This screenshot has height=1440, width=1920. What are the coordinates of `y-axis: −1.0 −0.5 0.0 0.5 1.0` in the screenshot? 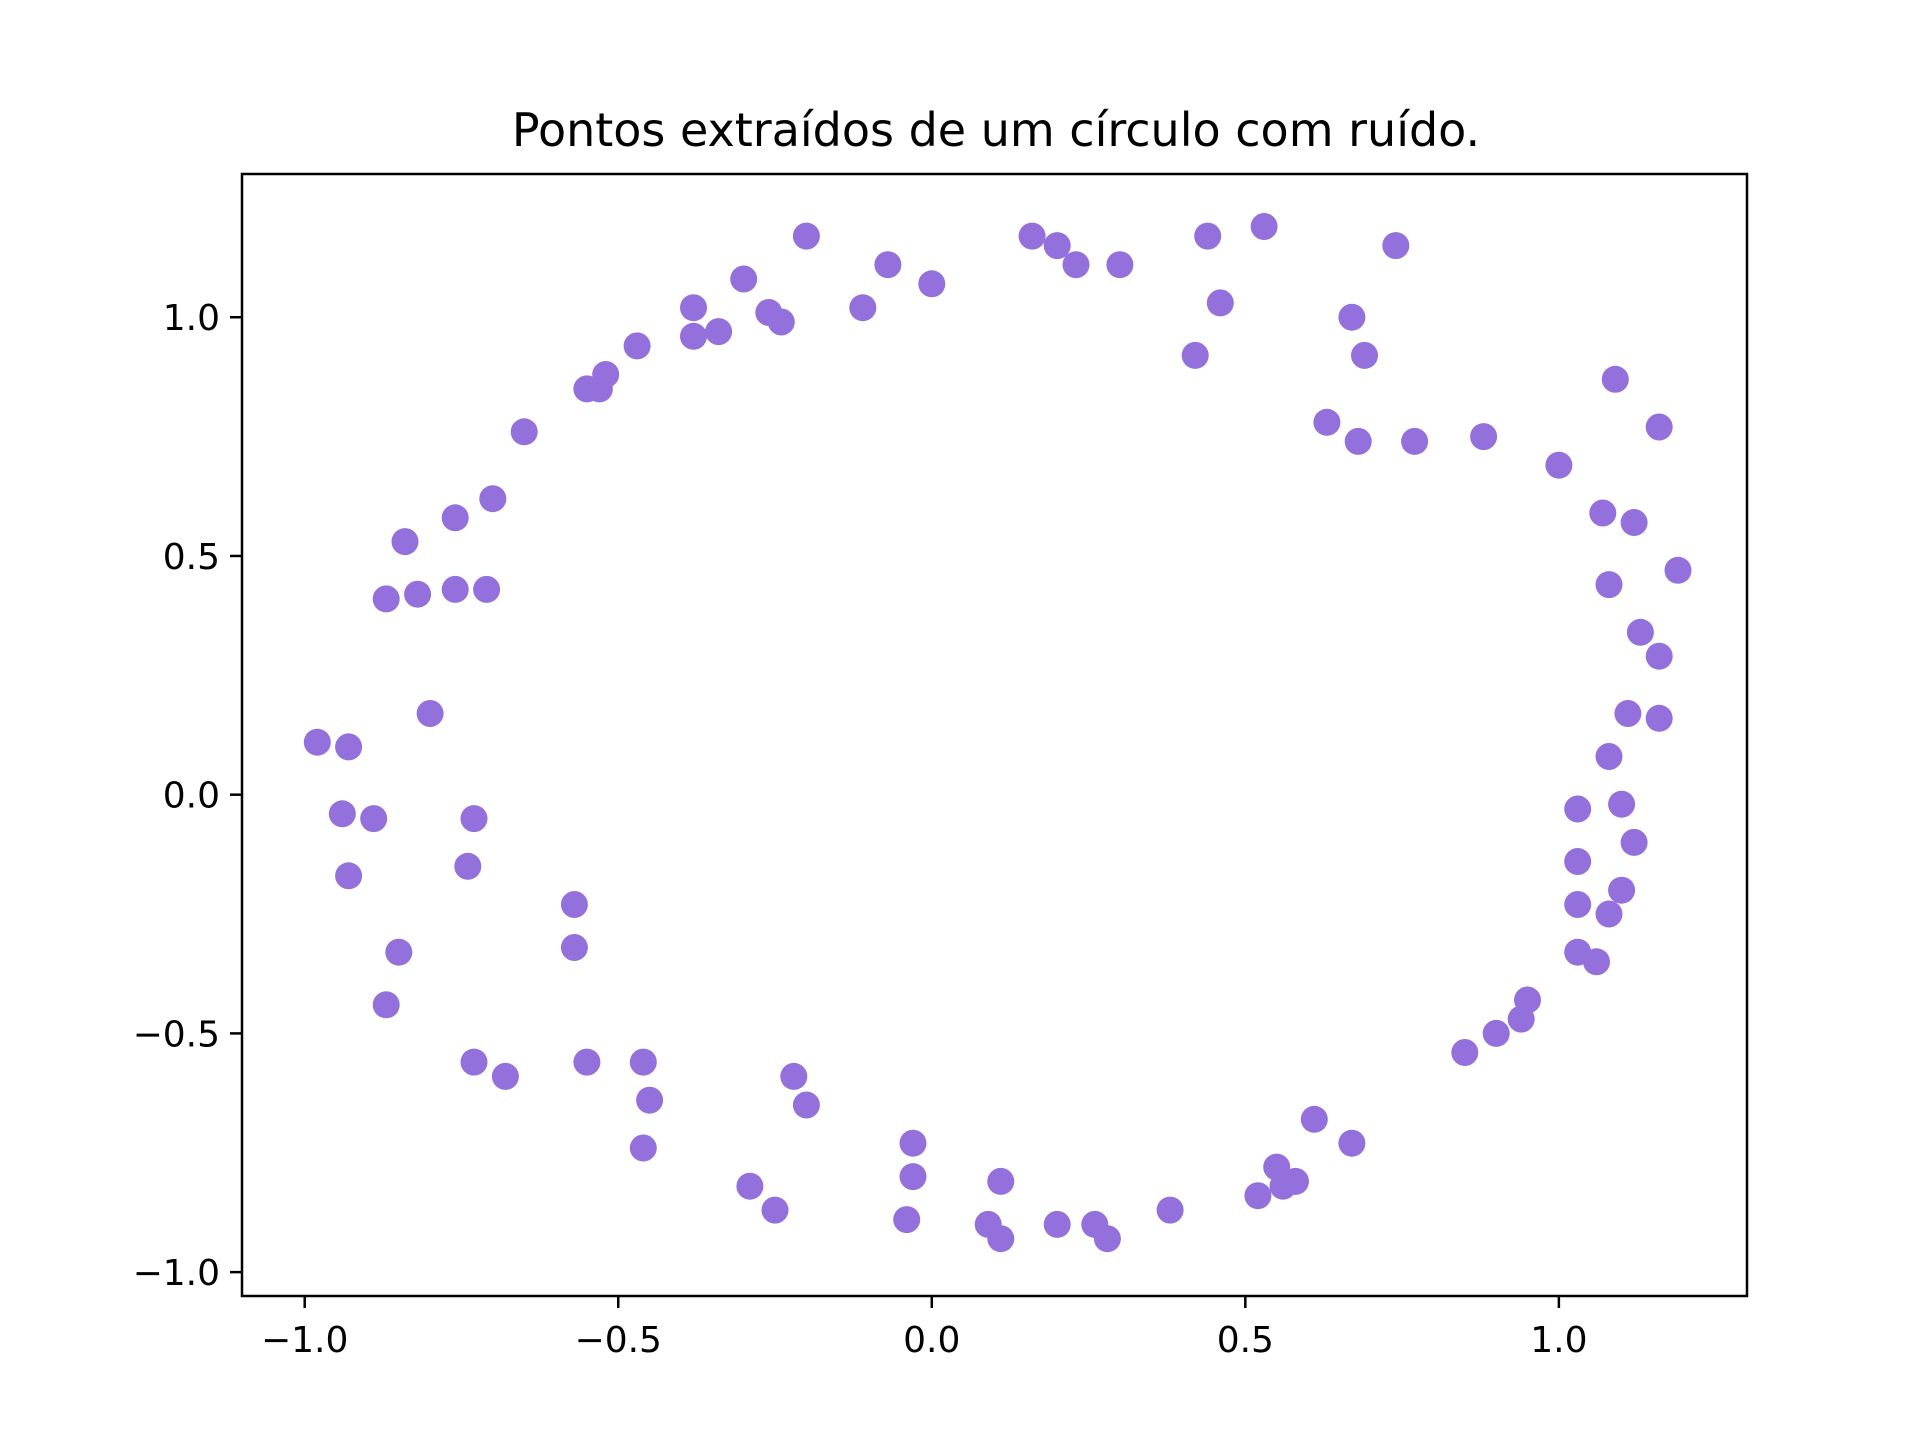 It's located at (187, 796).